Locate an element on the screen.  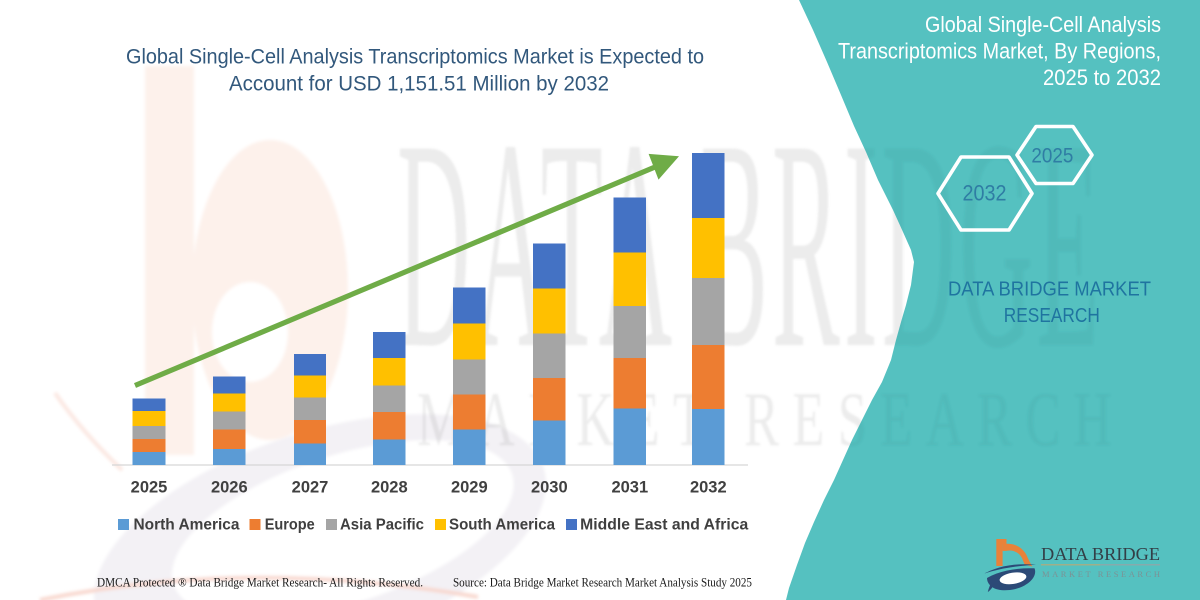
svg-text:Transcriptomics Market, By Reg: Transcriptomics Market, By Regions, is located at coordinates (999, 51).